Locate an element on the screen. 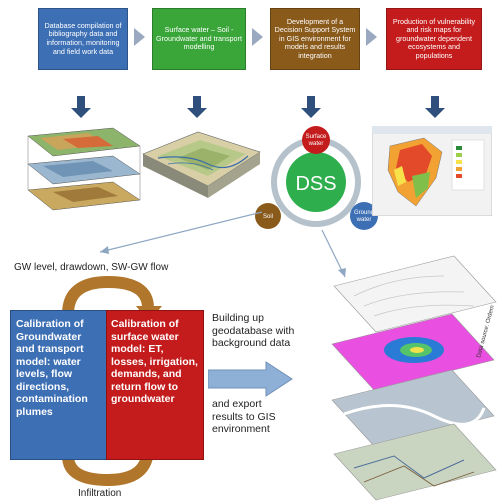 Image resolution: width=500 pixels, height=502 pixels. infiltration-label: Infiltration is located at coordinates (100, 493).